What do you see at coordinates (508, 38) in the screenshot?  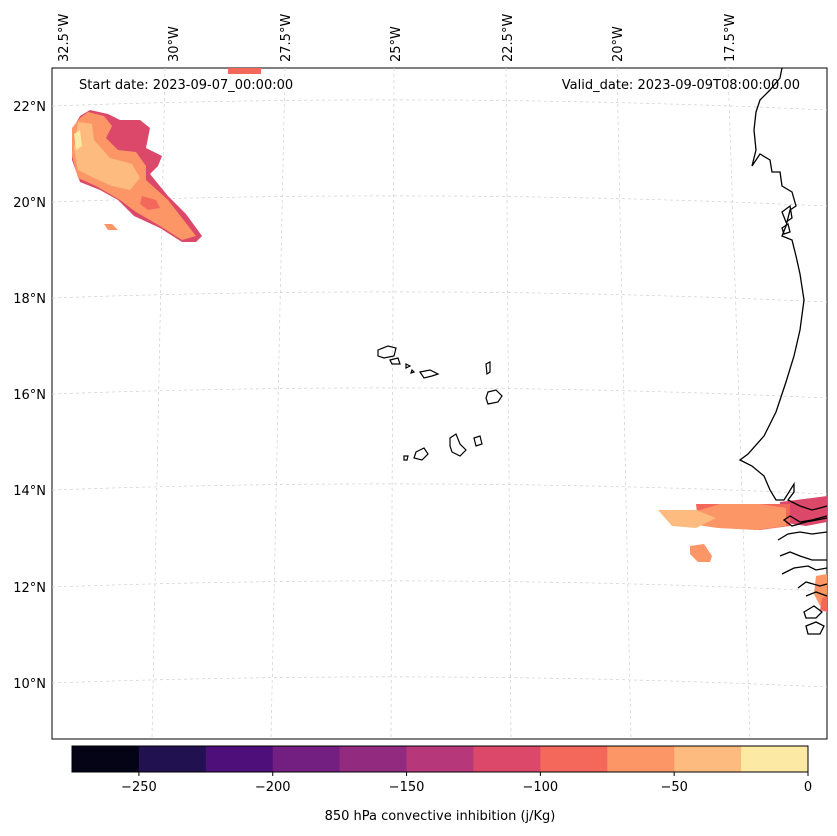 I see `lon-tick-label: 22.5°W` at bounding box center [508, 38].